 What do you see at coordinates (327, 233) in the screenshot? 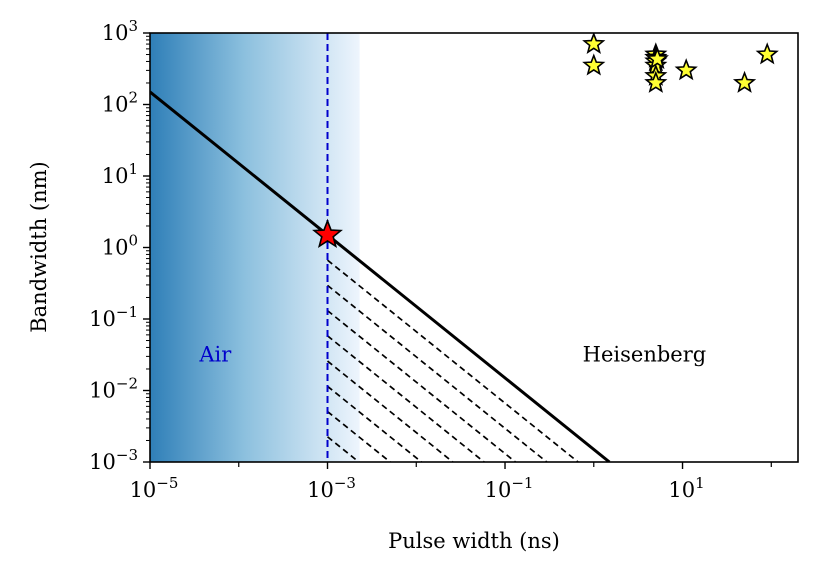
I see `this-work-point` at bounding box center [327, 233].